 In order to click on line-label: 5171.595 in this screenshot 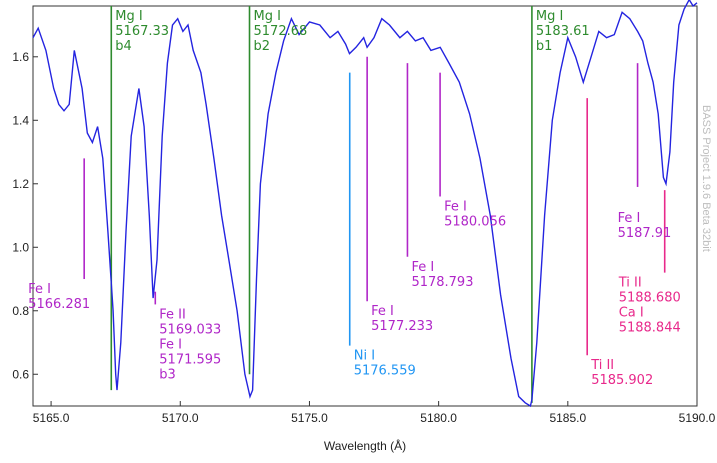, I will do `click(190, 359)`.